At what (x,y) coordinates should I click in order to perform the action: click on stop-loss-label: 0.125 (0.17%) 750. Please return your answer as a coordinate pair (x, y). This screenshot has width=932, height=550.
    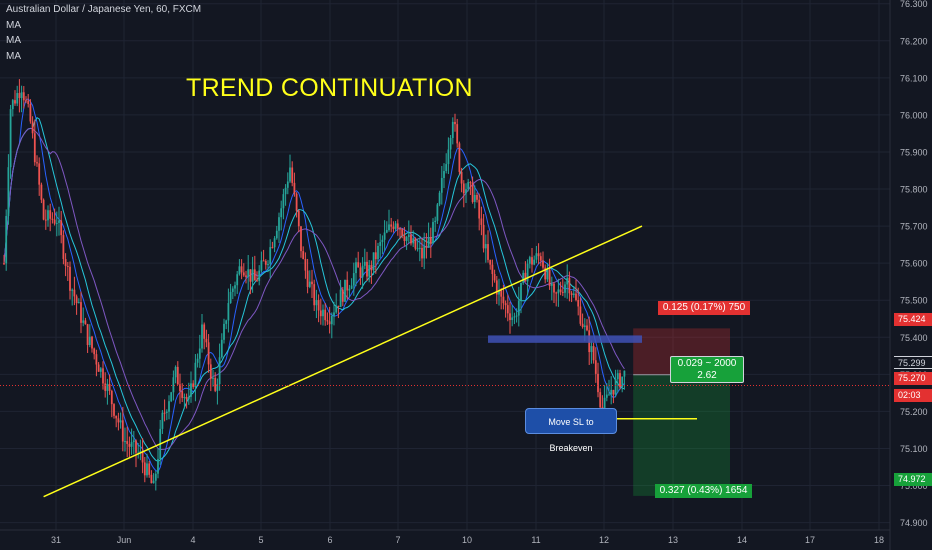
    Looking at the image, I should click on (704, 308).